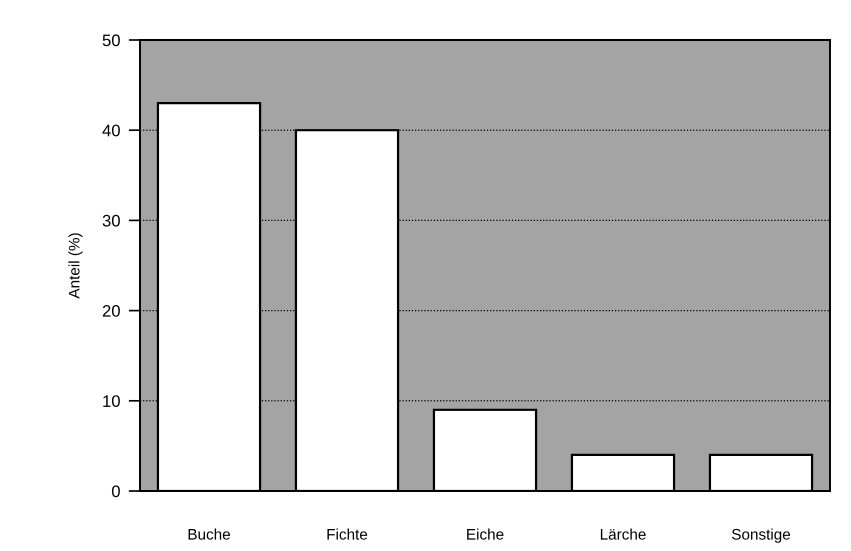 The image size is (851, 551). What do you see at coordinates (116, 491) in the screenshot?
I see `y-tick-label: 0` at bounding box center [116, 491].